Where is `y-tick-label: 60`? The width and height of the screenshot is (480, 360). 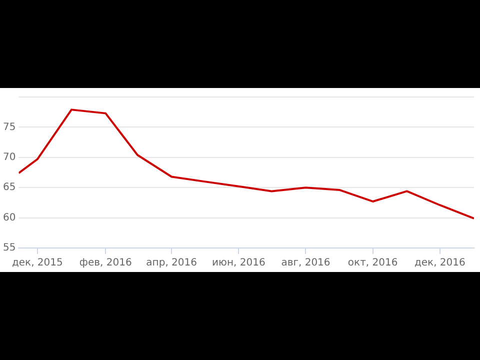
y-tick-label: 60 is located at coordinates (9, 218).